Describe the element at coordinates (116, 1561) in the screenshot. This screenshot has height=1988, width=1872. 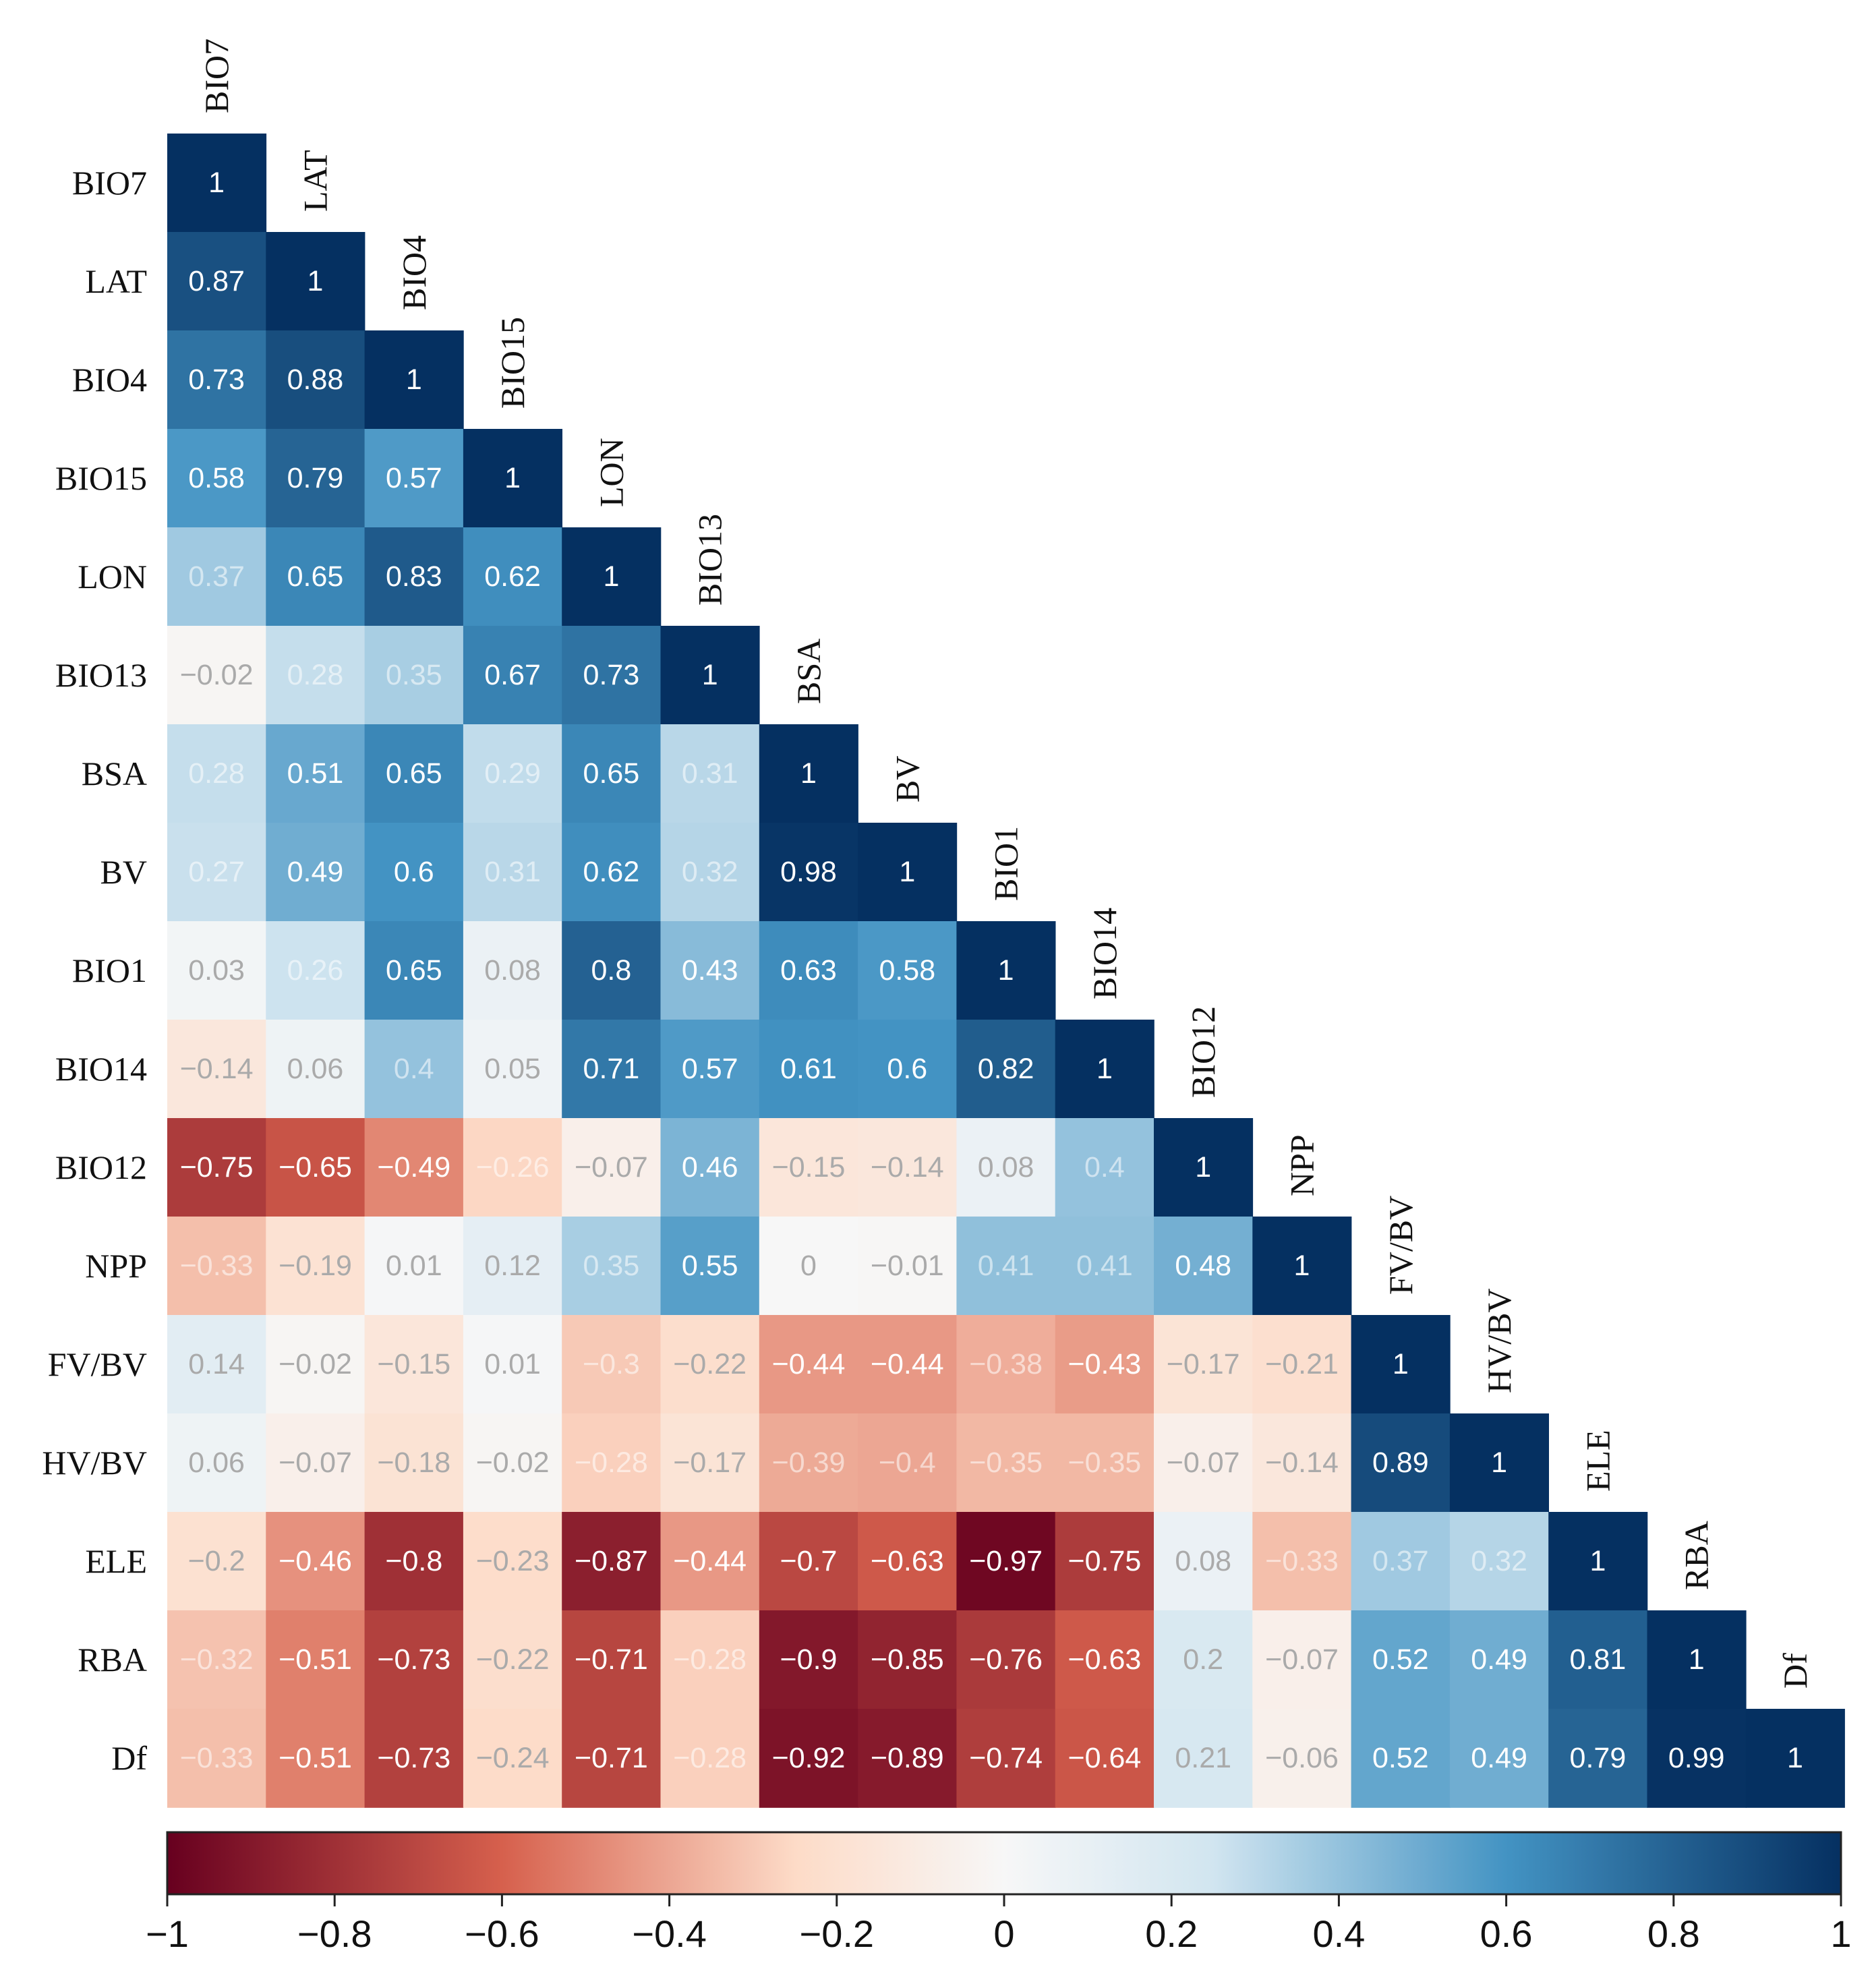
I see `row-label-ele: ELE` at that location.